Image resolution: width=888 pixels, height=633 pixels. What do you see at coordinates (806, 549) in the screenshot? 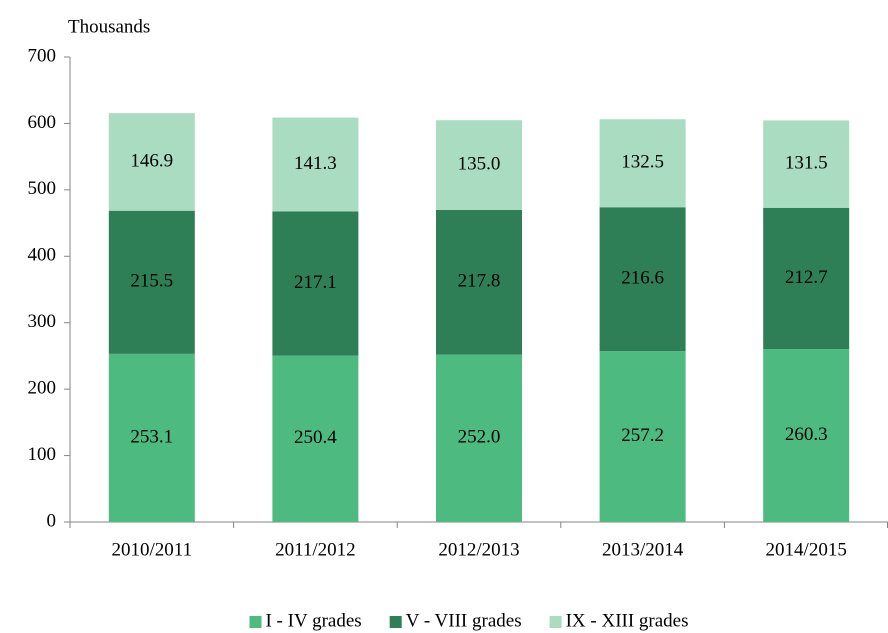
I see `x-tick-label: 2014/2015` at bounding box center [806, 549].